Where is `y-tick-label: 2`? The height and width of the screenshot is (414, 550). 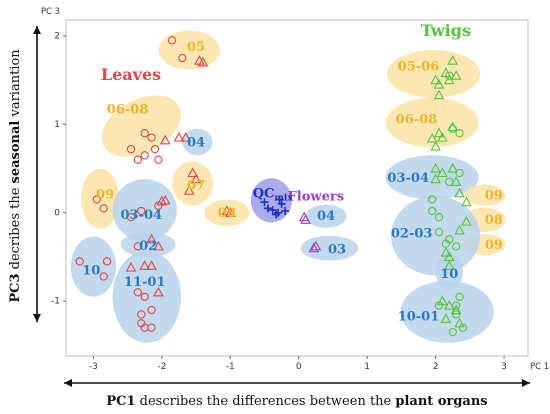 y-tick-label: 2 is located at coordinates (57, 36).